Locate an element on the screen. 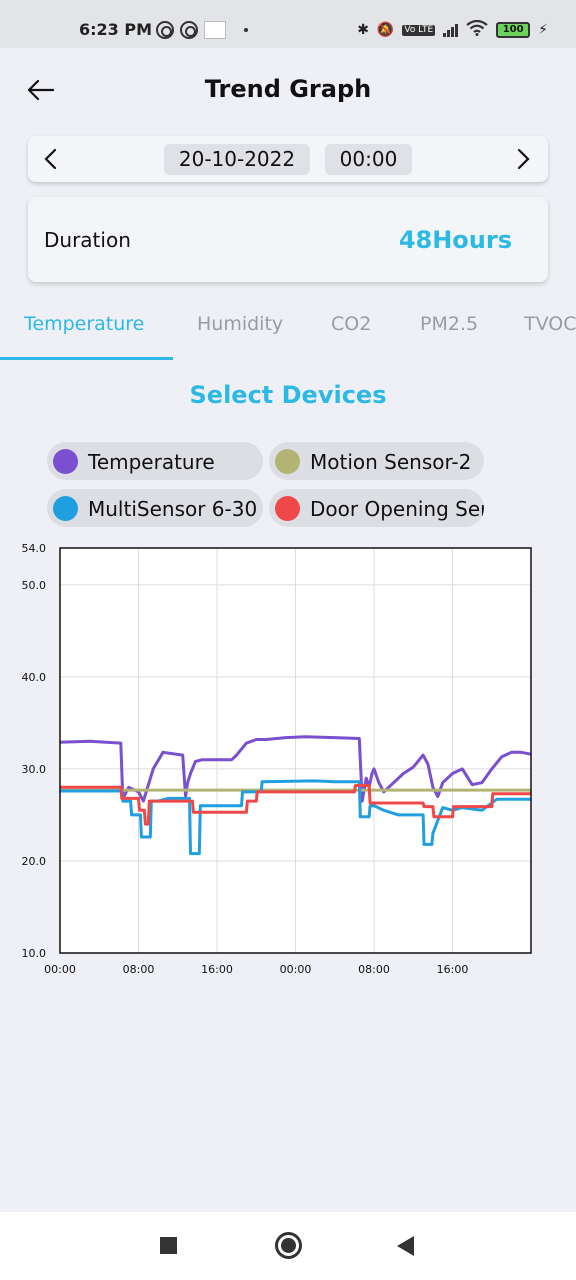  notification-image-icon is located at coordinates (215, 30).